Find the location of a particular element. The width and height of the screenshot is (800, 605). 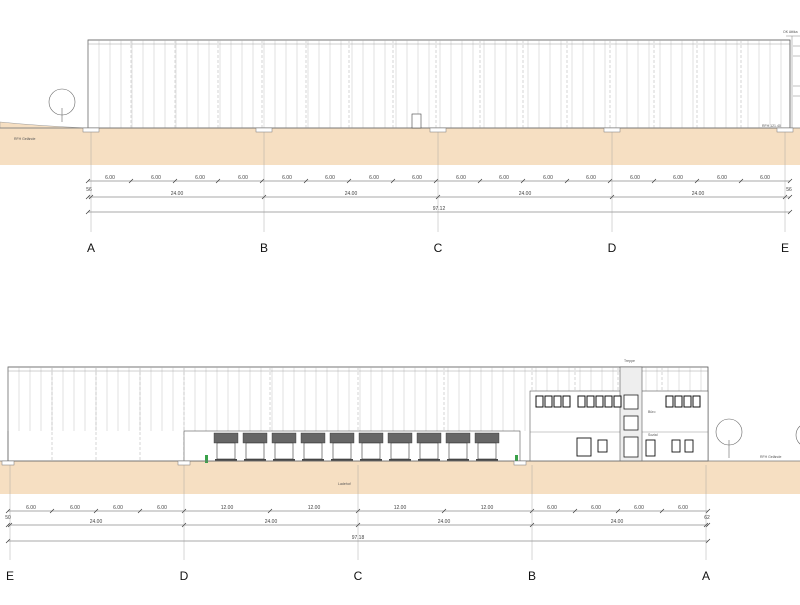

bottom-axis-label: E is located at coordinates (10, 576).